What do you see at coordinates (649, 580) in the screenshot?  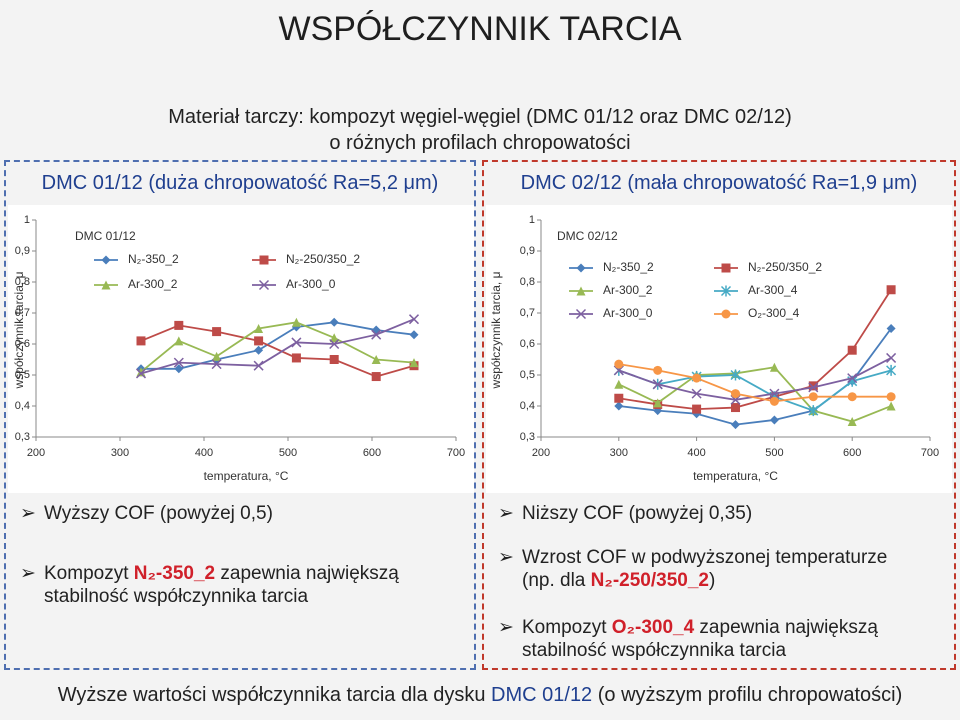 I see `emphasized-text: N₂-250/350_2` at bounding box center [649, 580].